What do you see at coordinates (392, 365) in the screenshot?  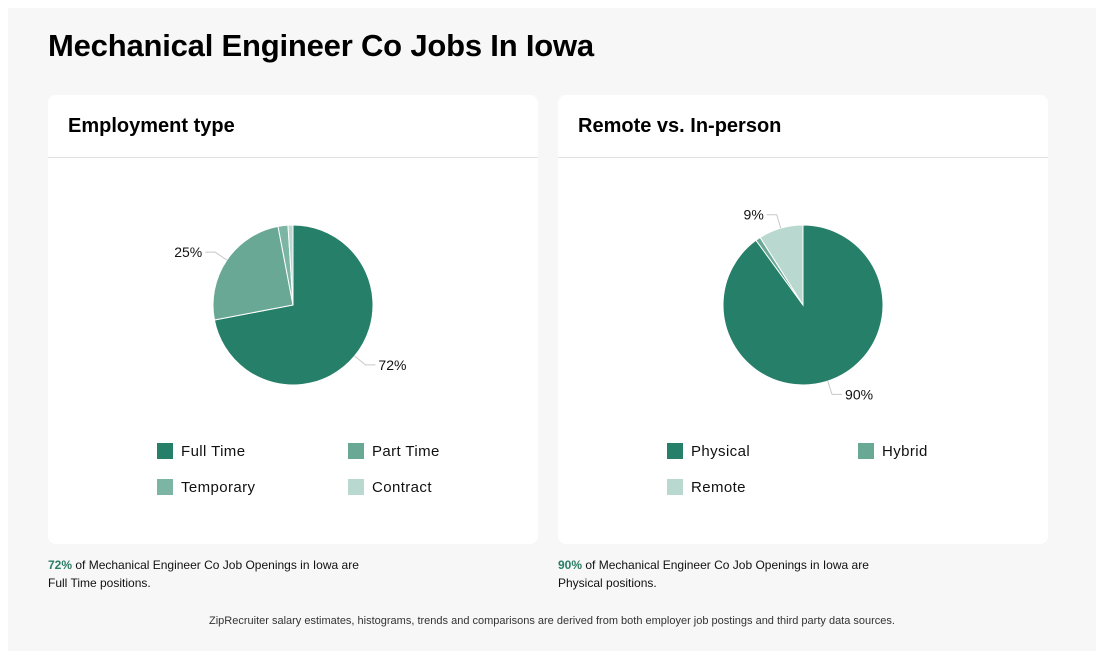 I see `data-label-full-time: 72%` at bounding box center [392, 365].